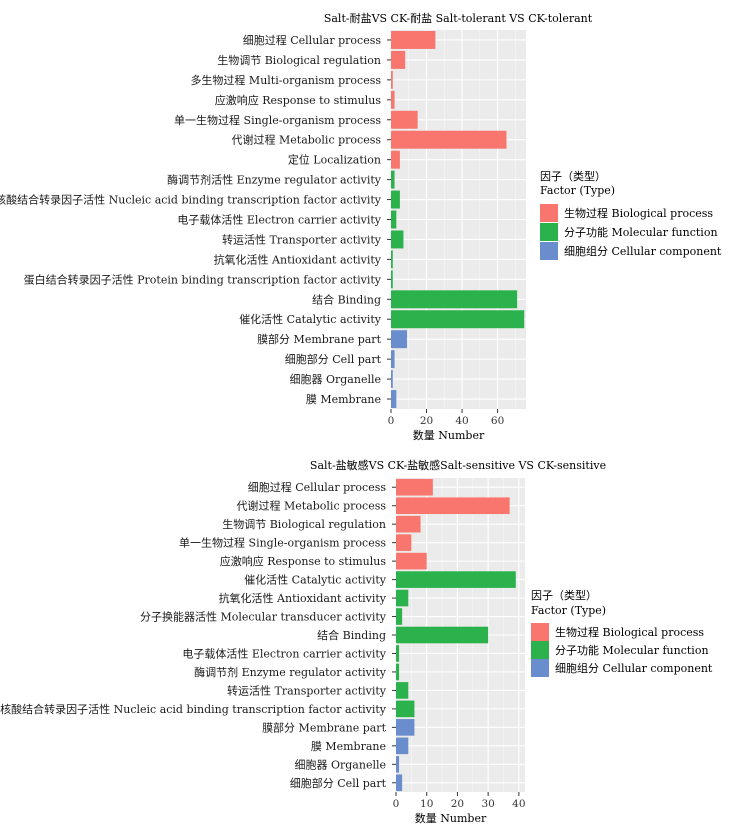 This screenshot has width=751, height=839. Describe the element at coordinates (446, 418) in the screenshot. I see `x-axis-ticks: 0 20 40 60` at that location.